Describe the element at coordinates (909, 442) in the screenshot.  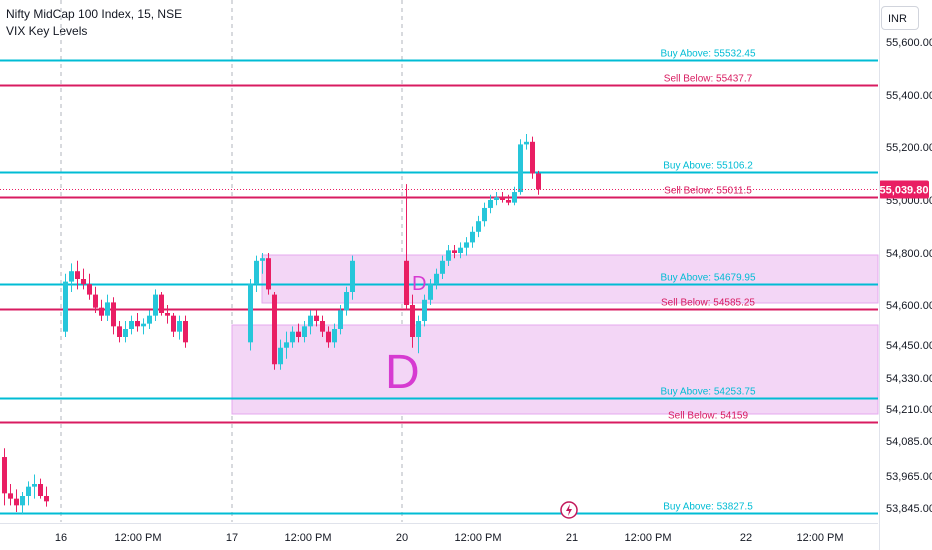
I see `price-tick-label: 54,085.00` at that location.